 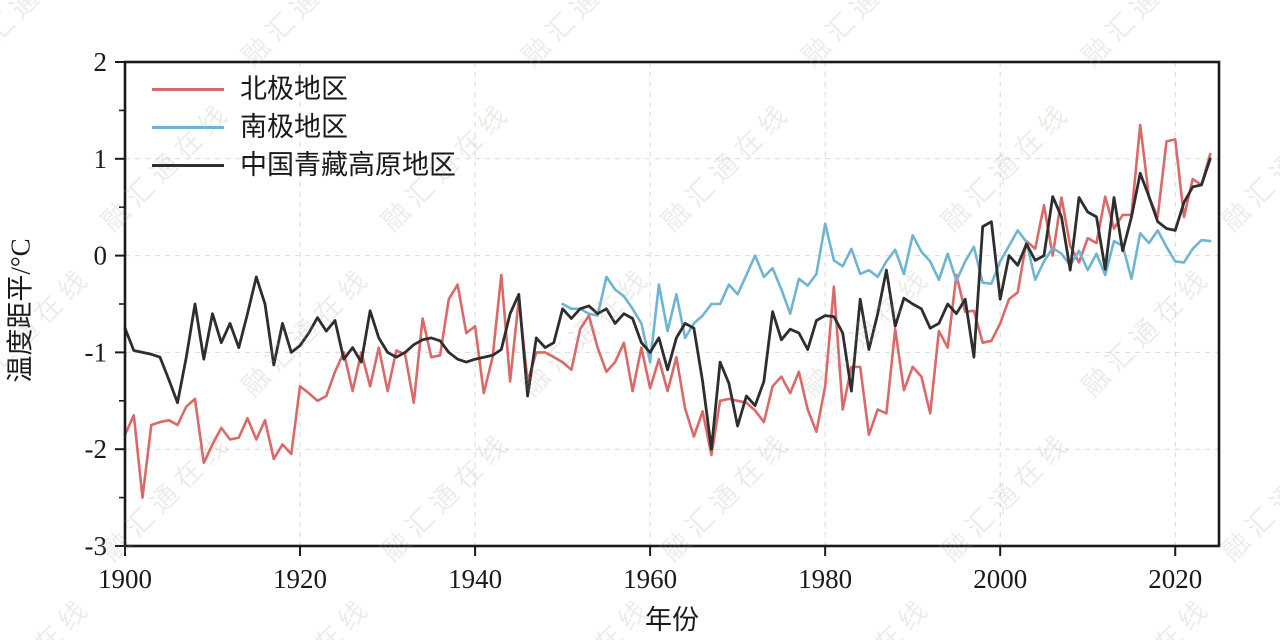 What do you see at coordinates (96, 546) in the screenshot?
I see `y-tick-label: -3` at bounding box center [96, 546].